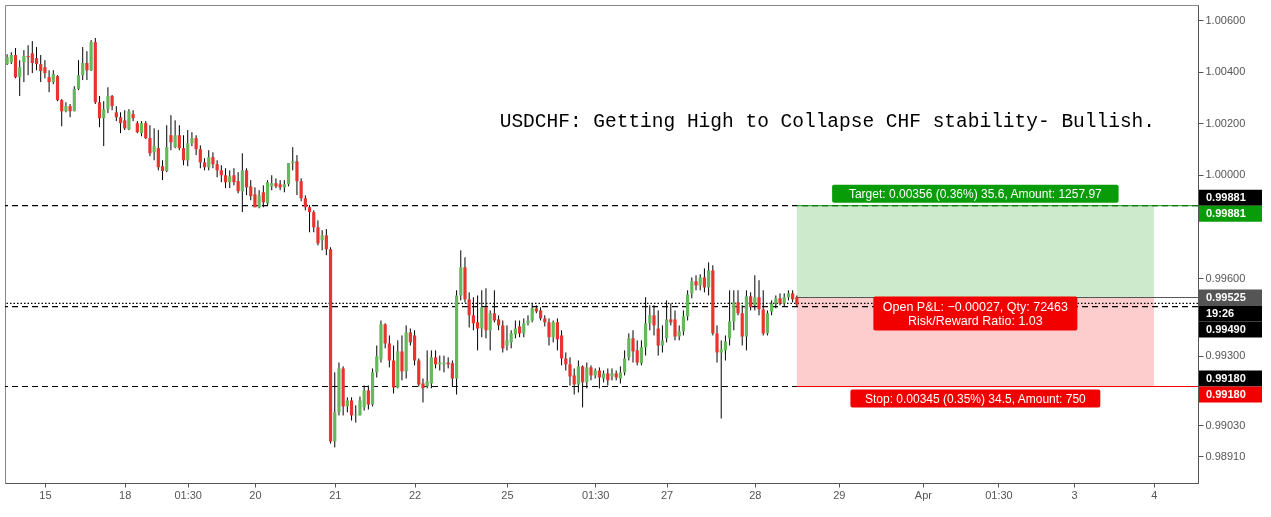 The height and width of the screenshot is (517, 1271). I want to click on ref-line-label: 0.99525, so click(1226, 296).